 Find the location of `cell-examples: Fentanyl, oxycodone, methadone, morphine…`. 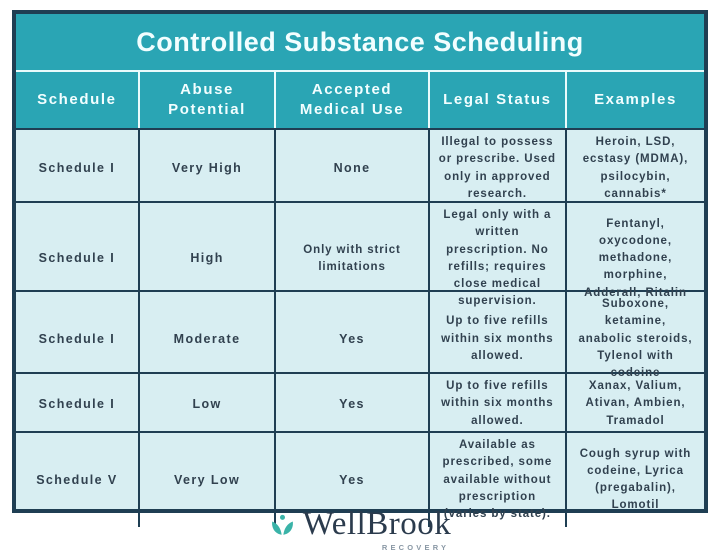

cell-examples: Fentanyl, oxycodone, methadone, morphine… is located at coordinates (634, 259).